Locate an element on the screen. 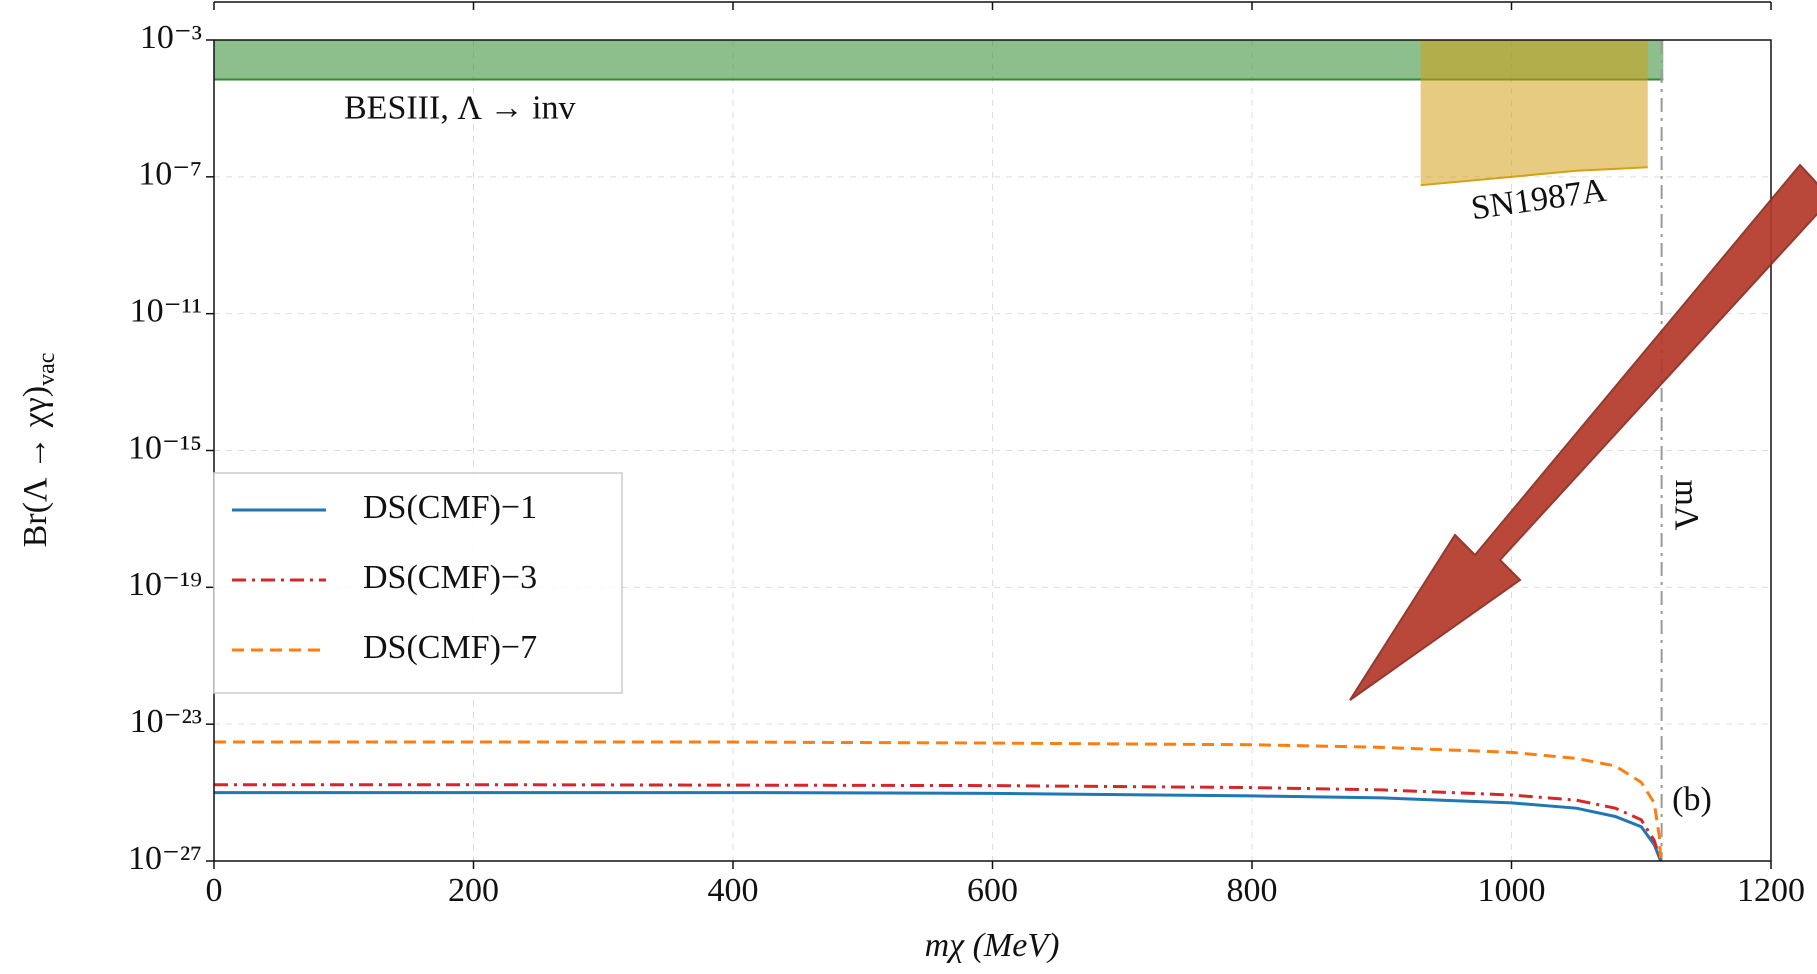 The height and width of the screenshot is (974, 1817). panel-label: (b) is located at coordinates (1692, 799).